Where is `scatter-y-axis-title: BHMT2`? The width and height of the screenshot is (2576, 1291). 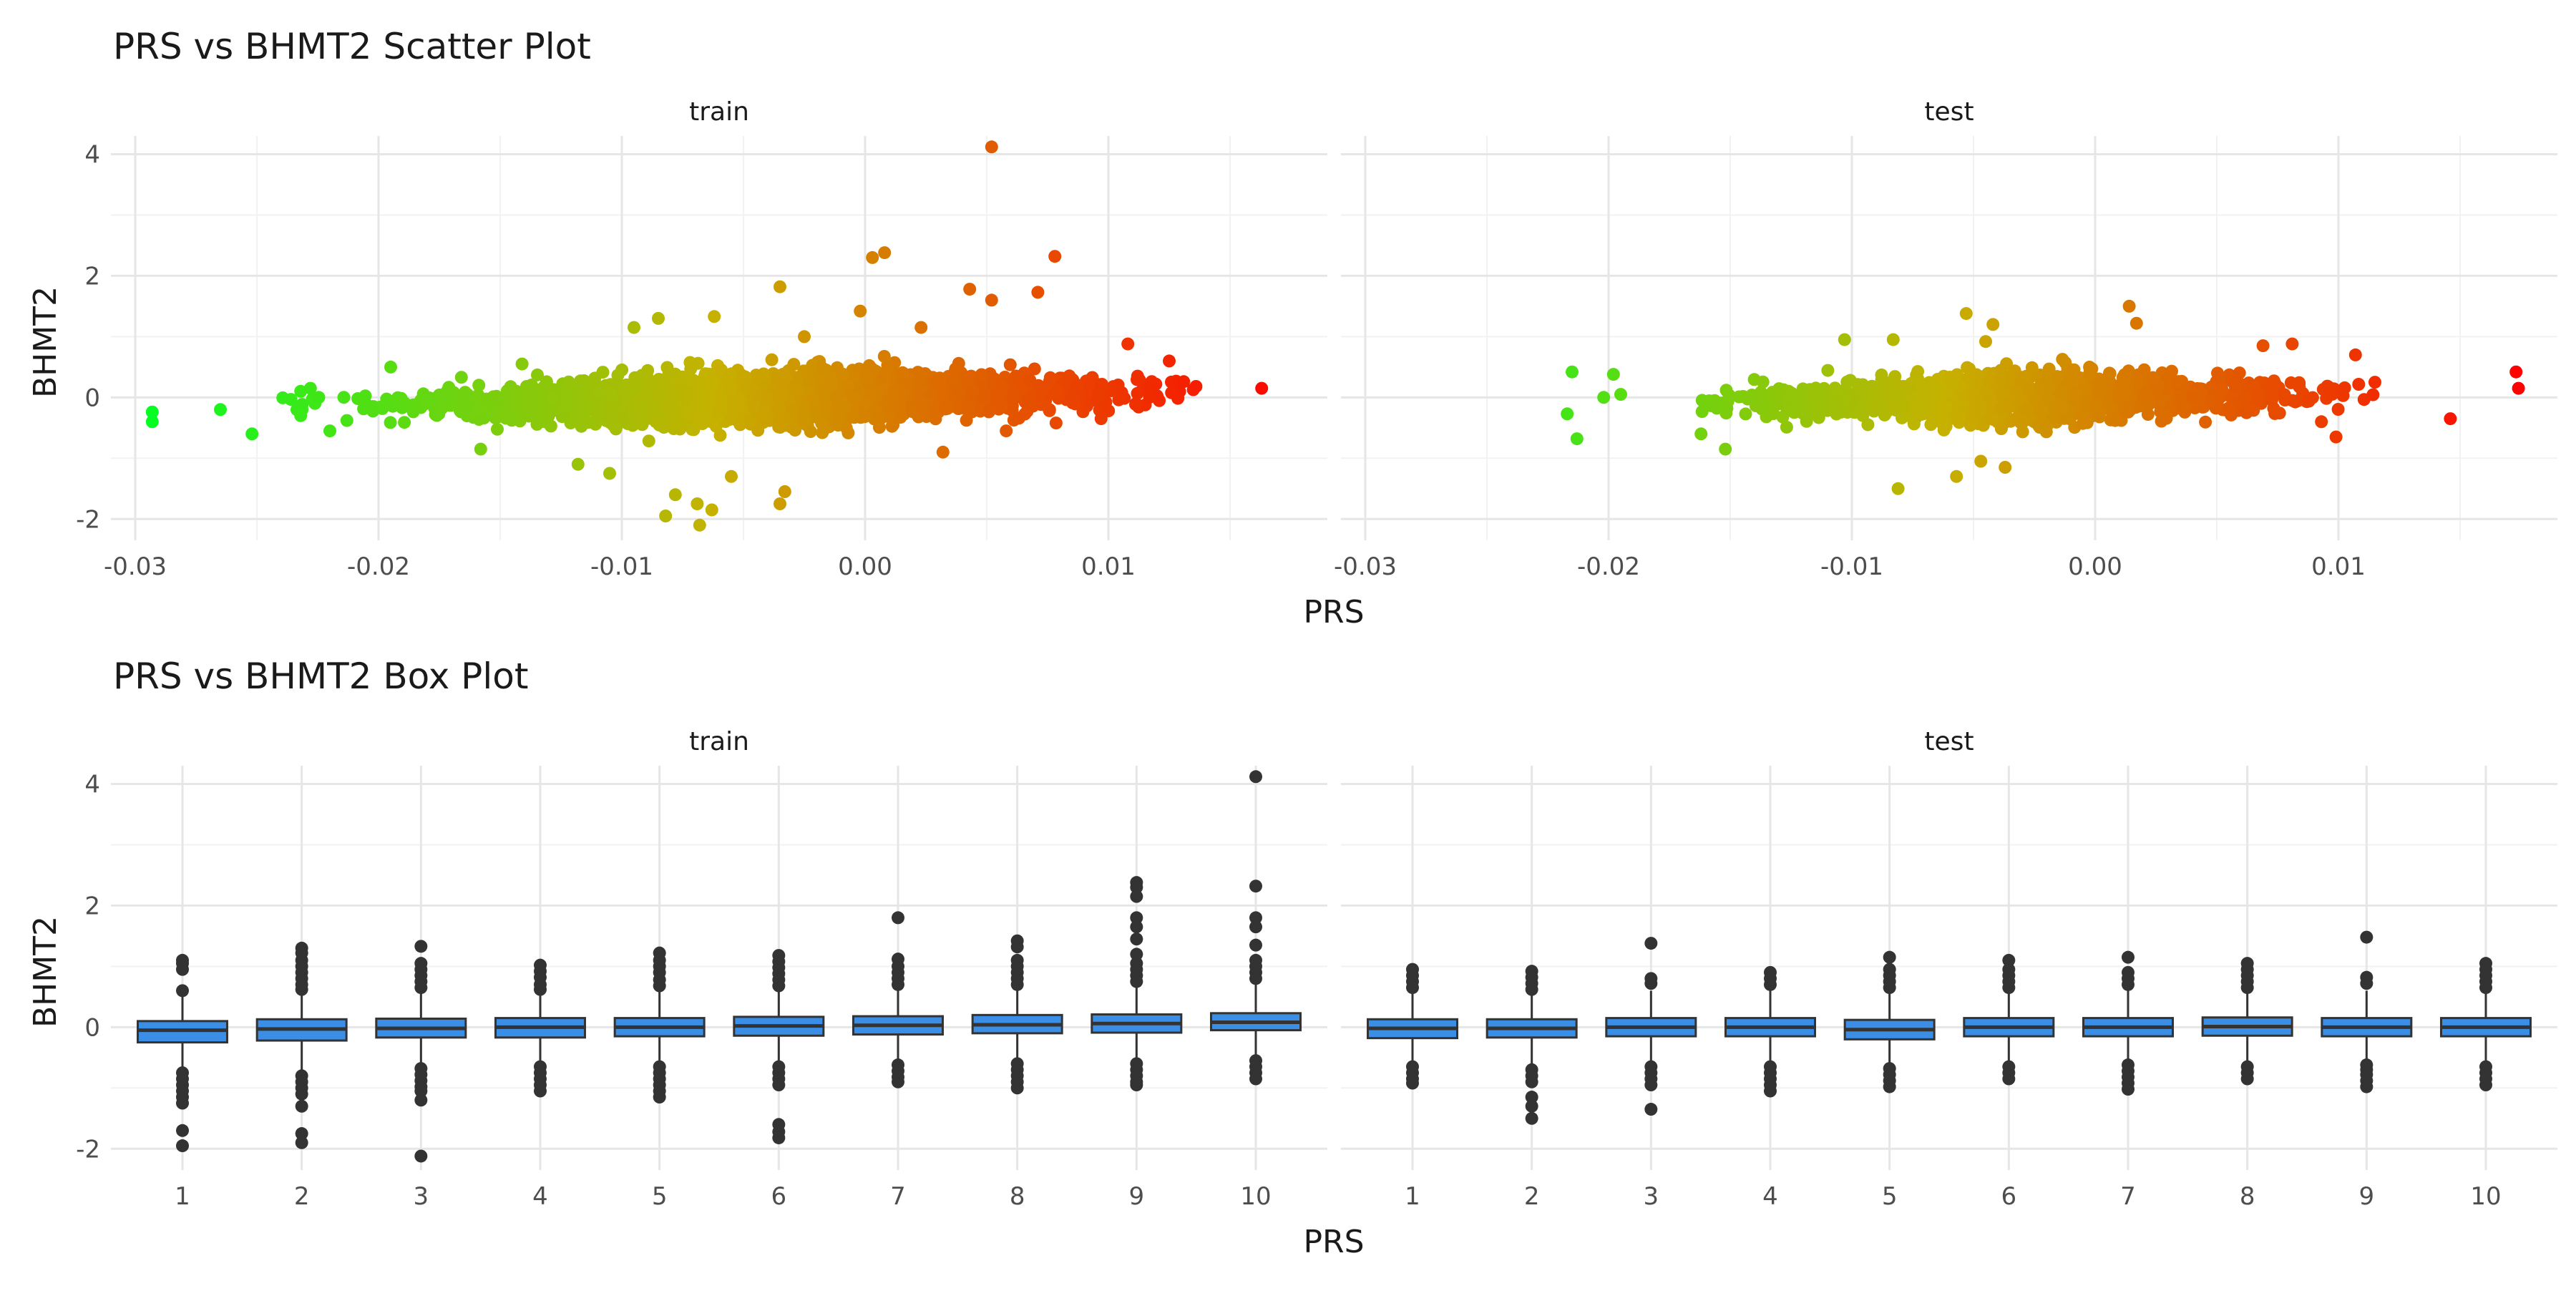
scatter-y-axis-title: BHMT2 is located at coordinates (45, 342).